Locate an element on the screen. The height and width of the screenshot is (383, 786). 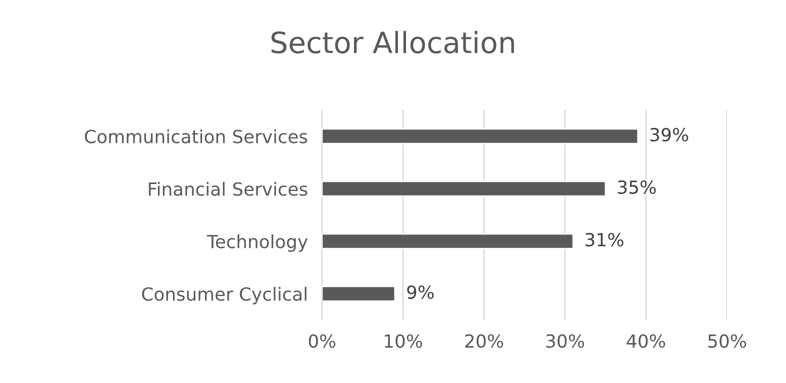
y-tick-label: Financial Services is located at coordinates (228, 189).